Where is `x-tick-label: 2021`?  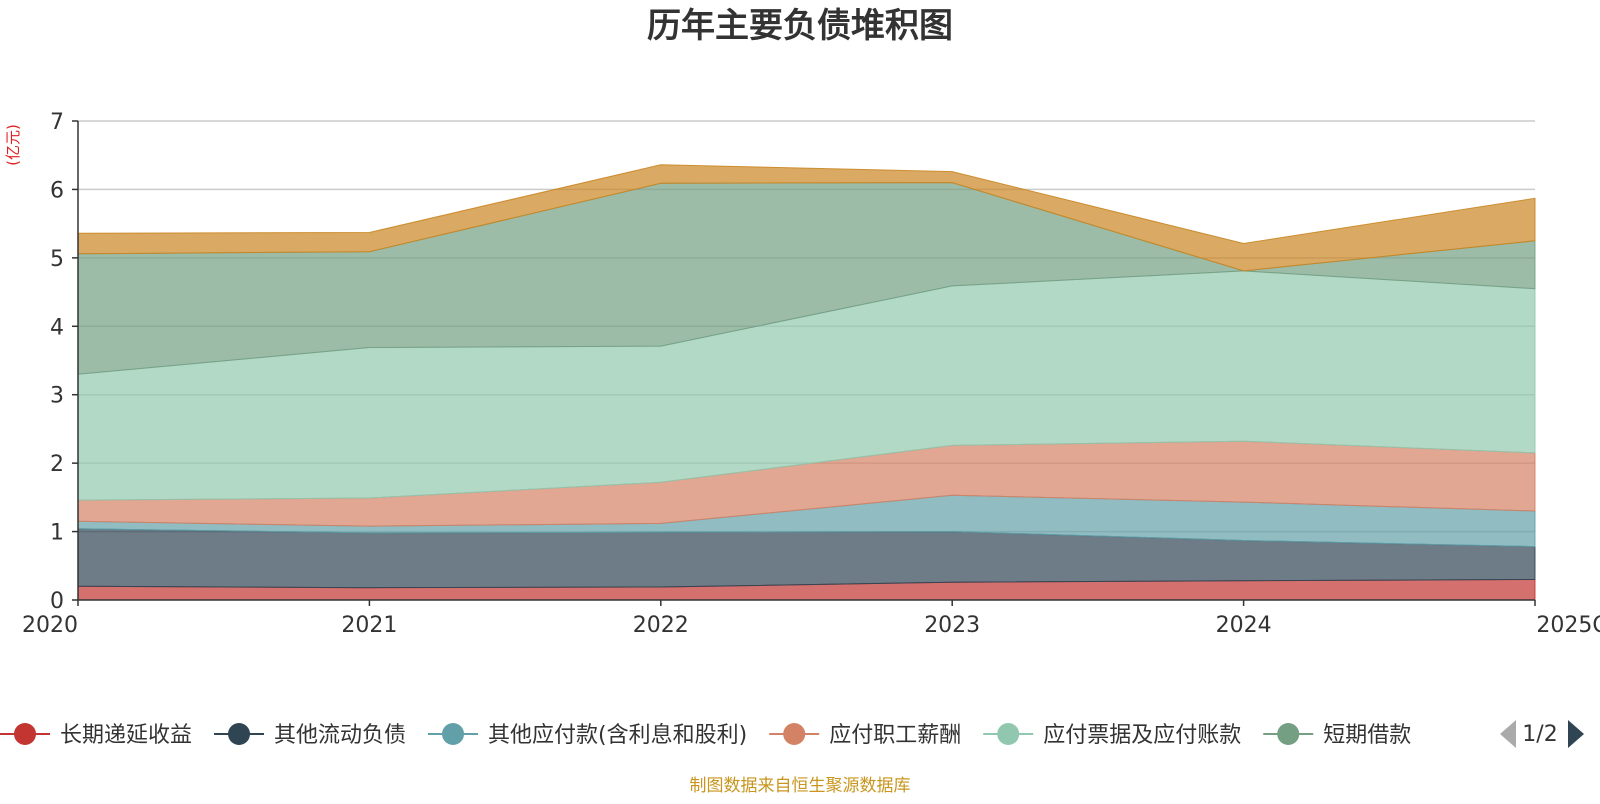
x-tick-label: 2021 is located at coordinates (369, 625).